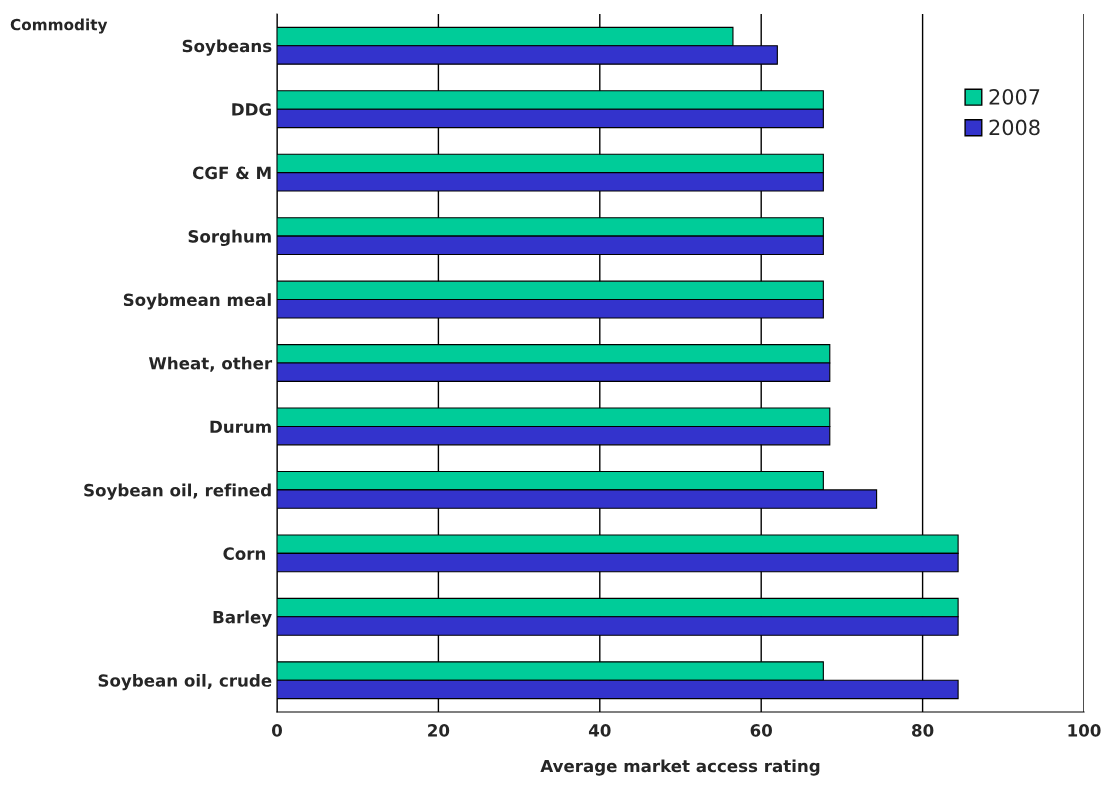  I want to click on x-tick-label: 100, so click(1084, 730).